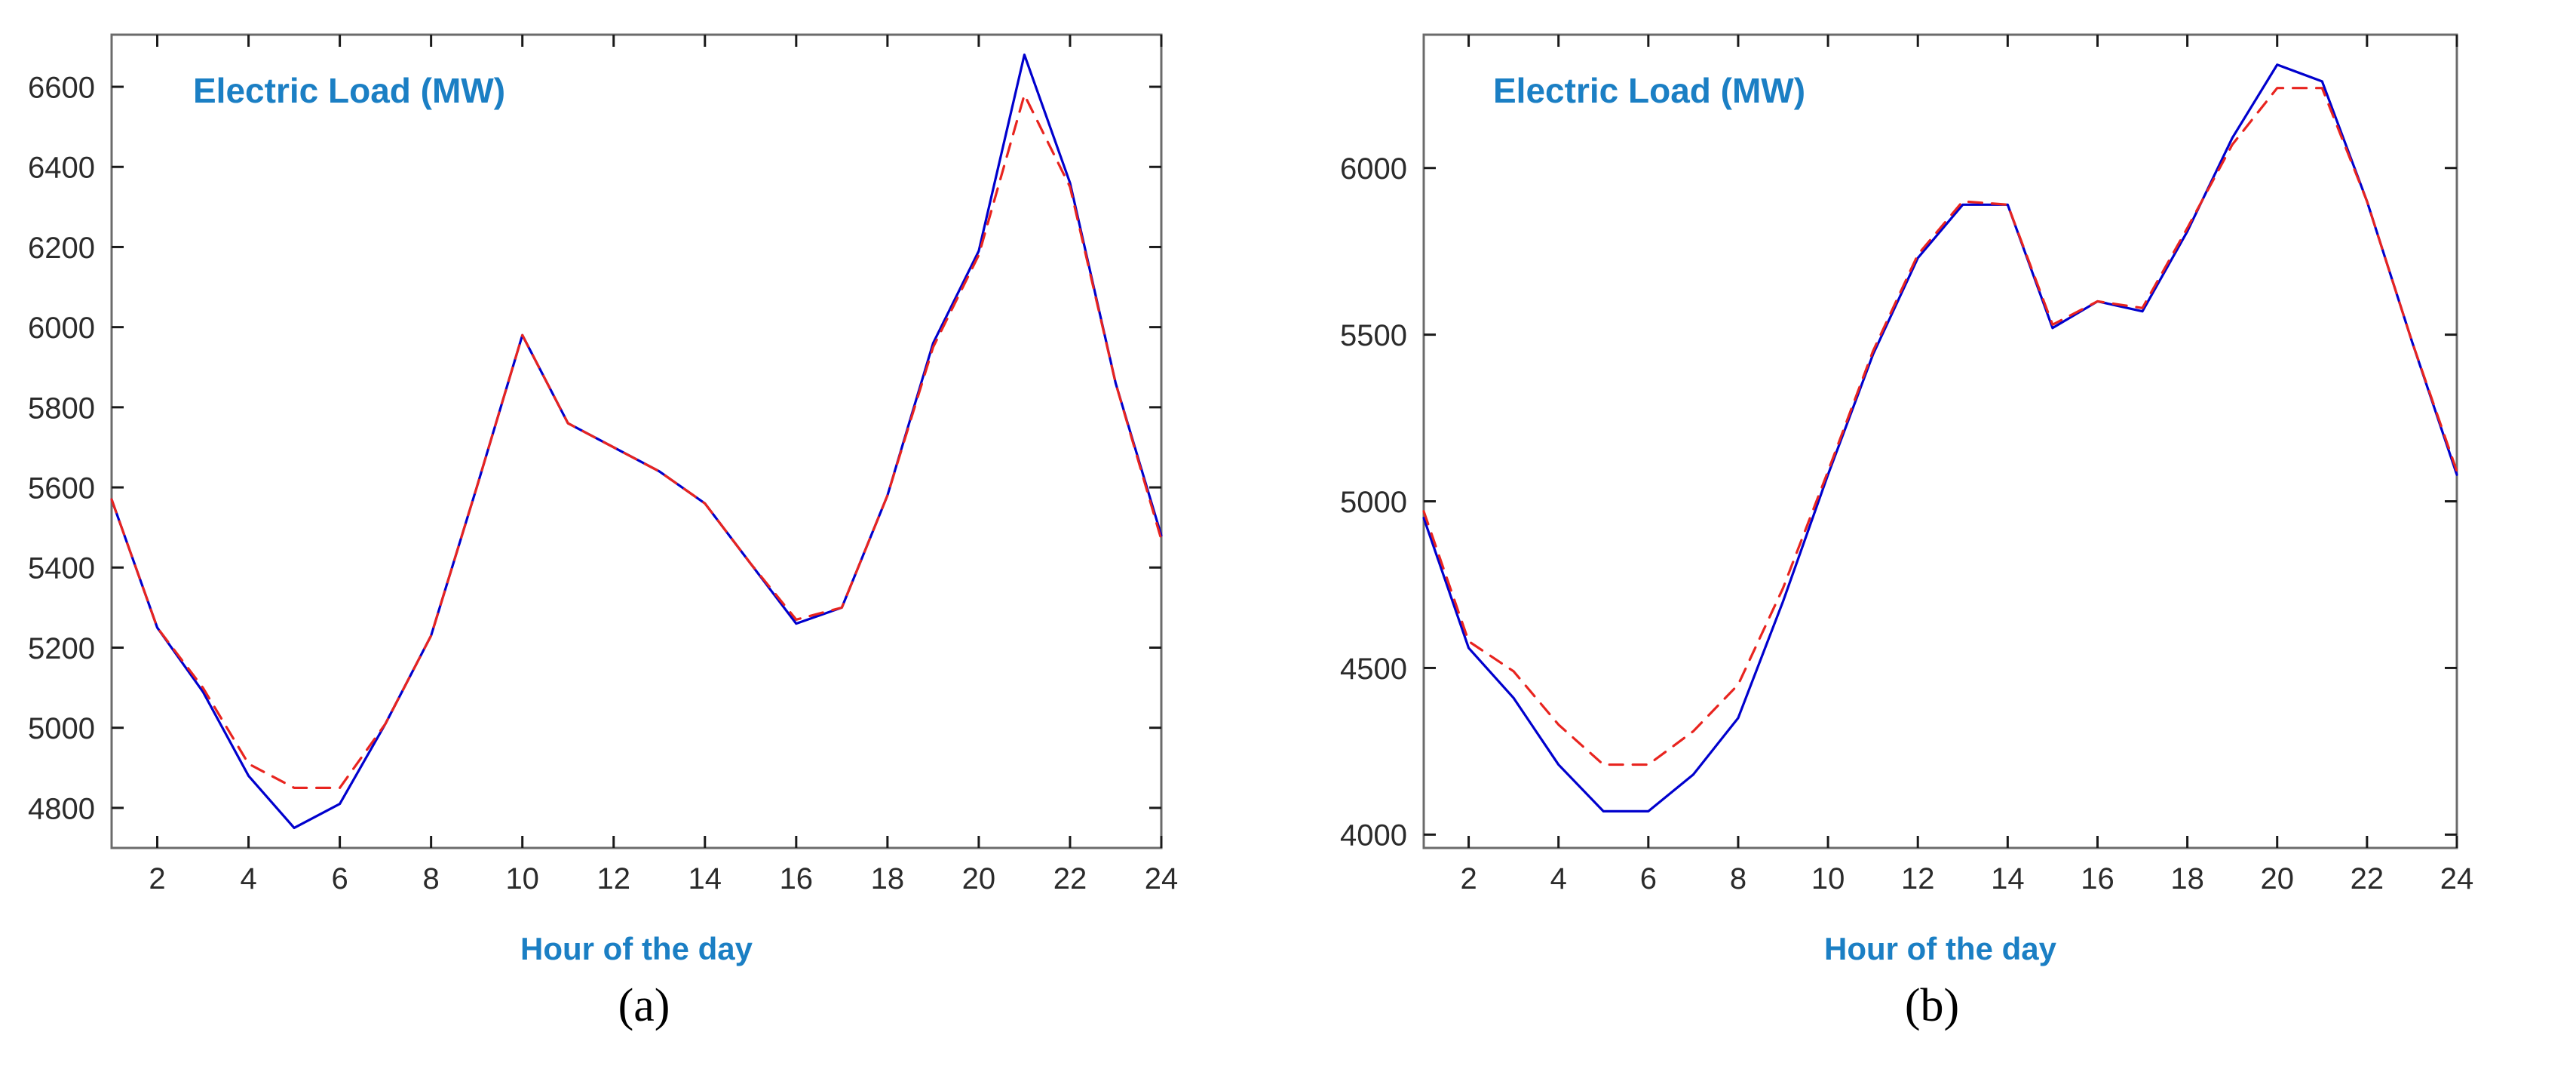  I want to click on y-tick-label: 5800, so click(61, 408).